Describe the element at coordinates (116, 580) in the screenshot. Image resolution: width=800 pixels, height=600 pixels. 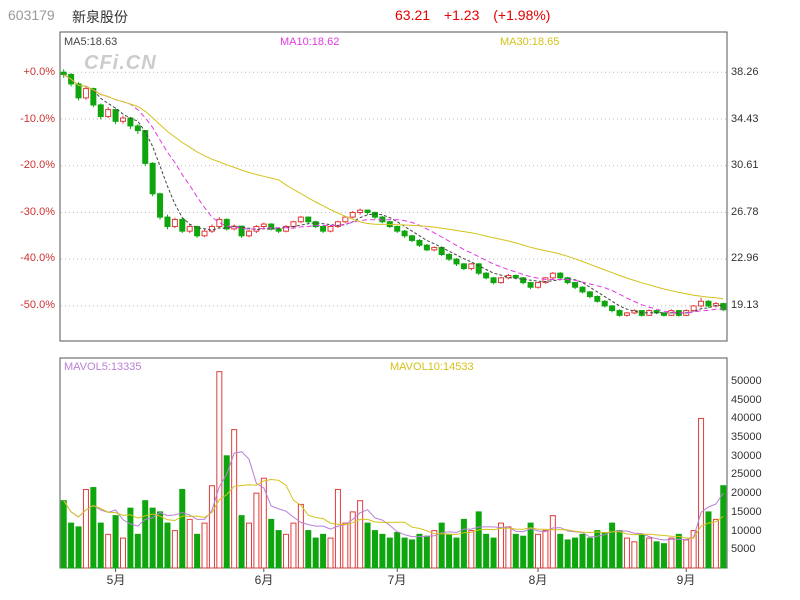
I see `month-label-may: 5月` at that location.